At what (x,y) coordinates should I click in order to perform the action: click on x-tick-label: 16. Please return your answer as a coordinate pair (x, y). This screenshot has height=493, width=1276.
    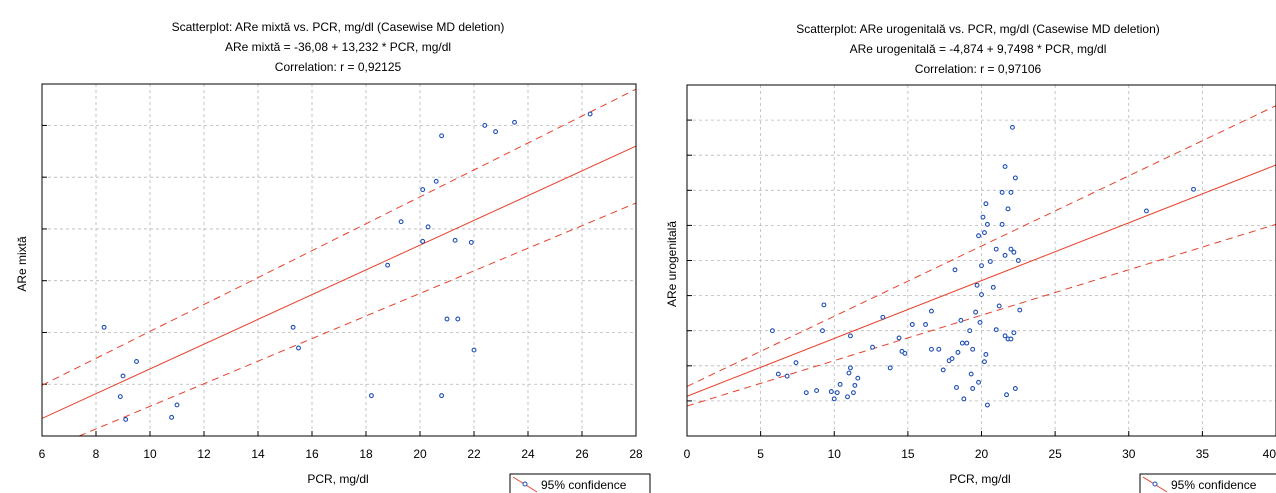
    Looking at the image, I should click on (312, 454).